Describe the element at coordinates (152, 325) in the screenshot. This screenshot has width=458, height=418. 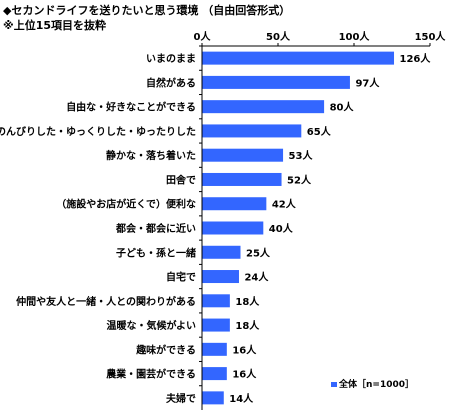
I see `category-label: 温暖な・気候がよい` at that location.